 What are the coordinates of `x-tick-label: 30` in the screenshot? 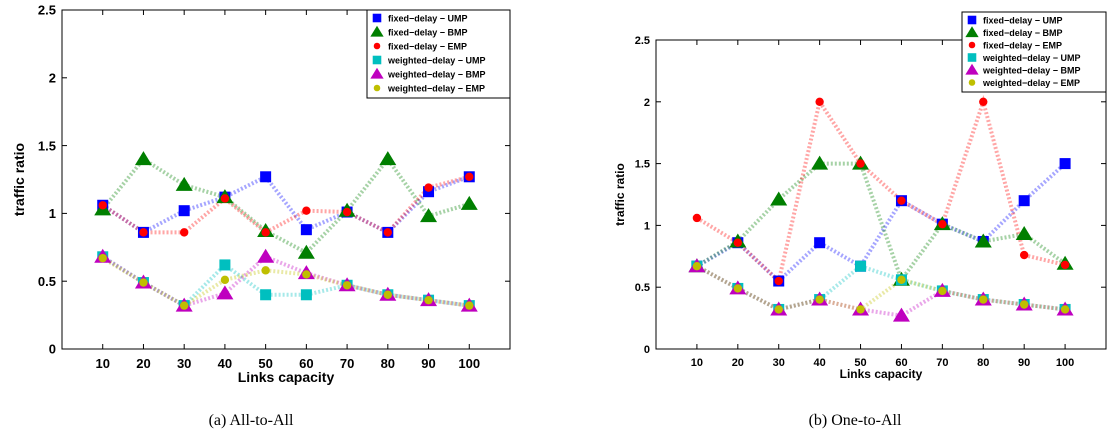 It's located at (779, 363).